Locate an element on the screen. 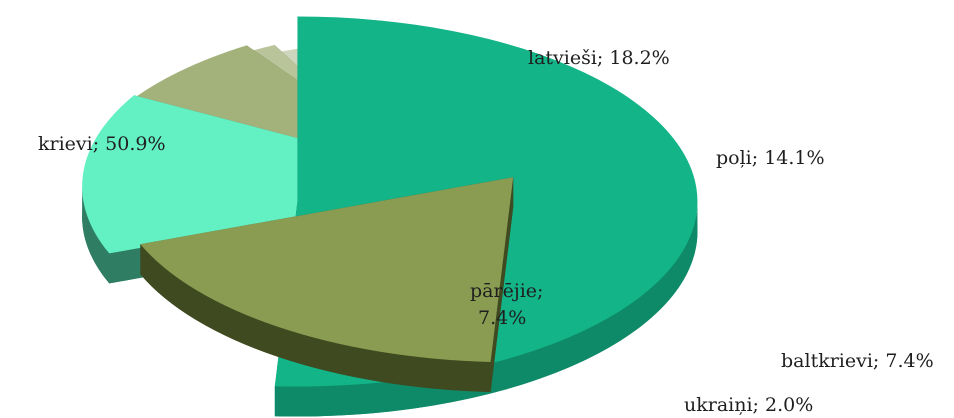  slice-label-latviesi: latvieši; 18.2% is located at coordinates (599, 58).